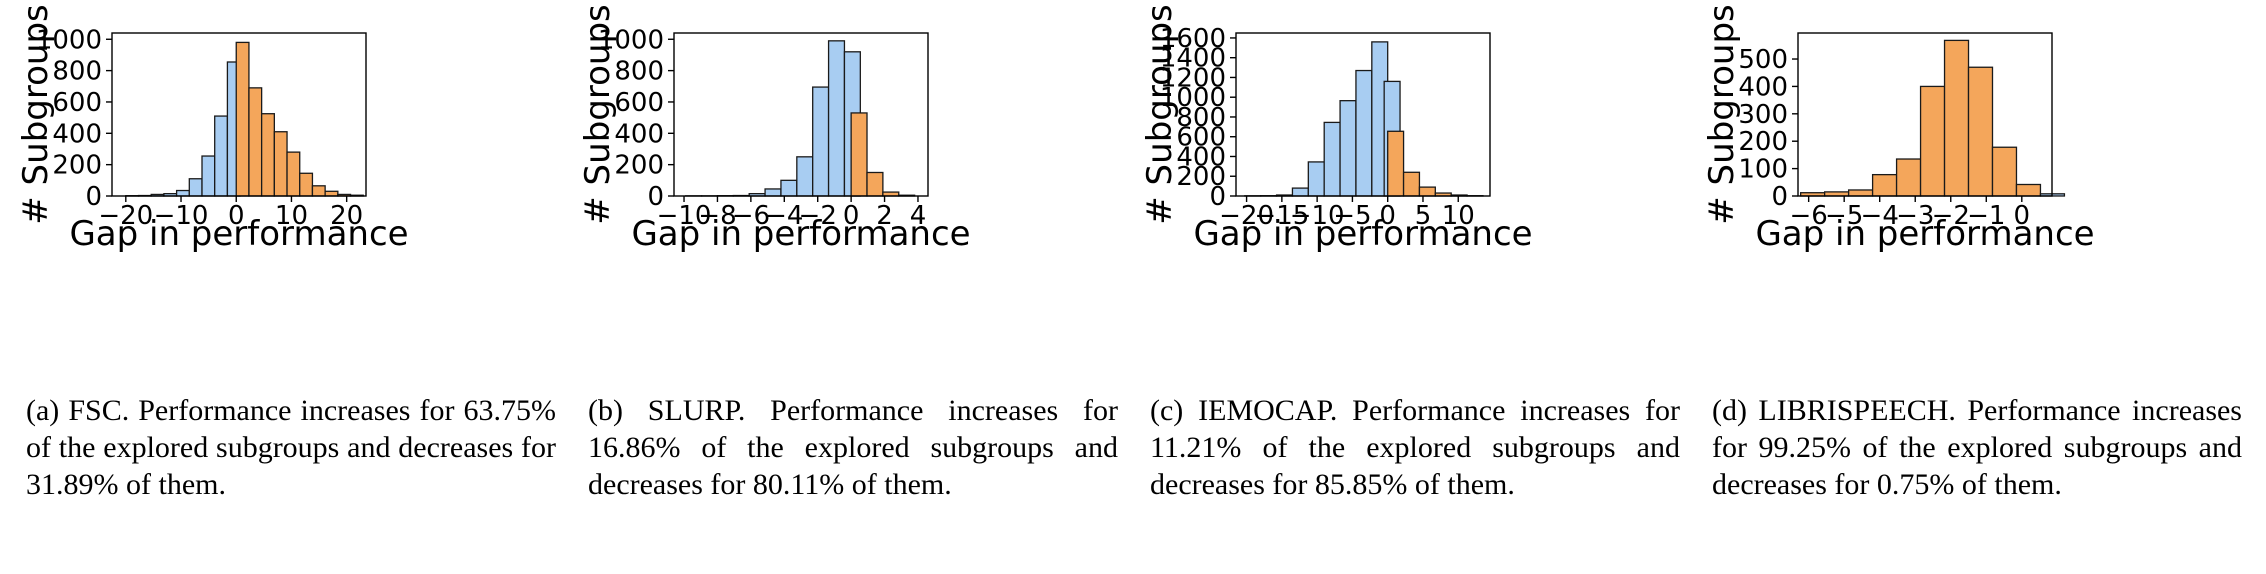 The width and height of the screenshot is (2266, 574). Describe the element at coordinates (1915, 216) in the screenshot. I see `x-tick-label: −3` at that location.